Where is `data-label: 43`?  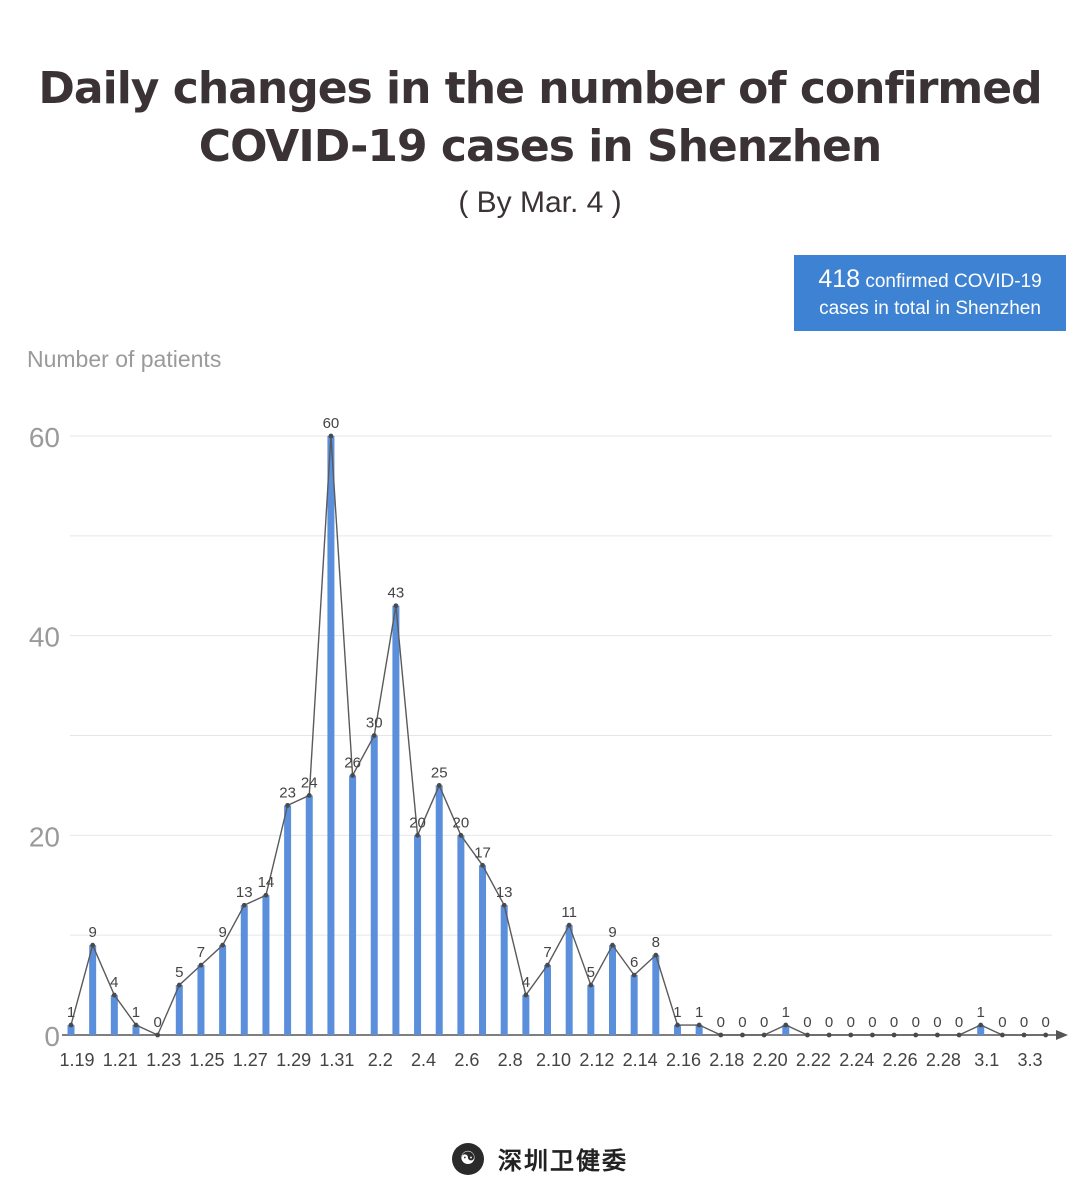 data-label: 43 is located at coordinates (396, 593).